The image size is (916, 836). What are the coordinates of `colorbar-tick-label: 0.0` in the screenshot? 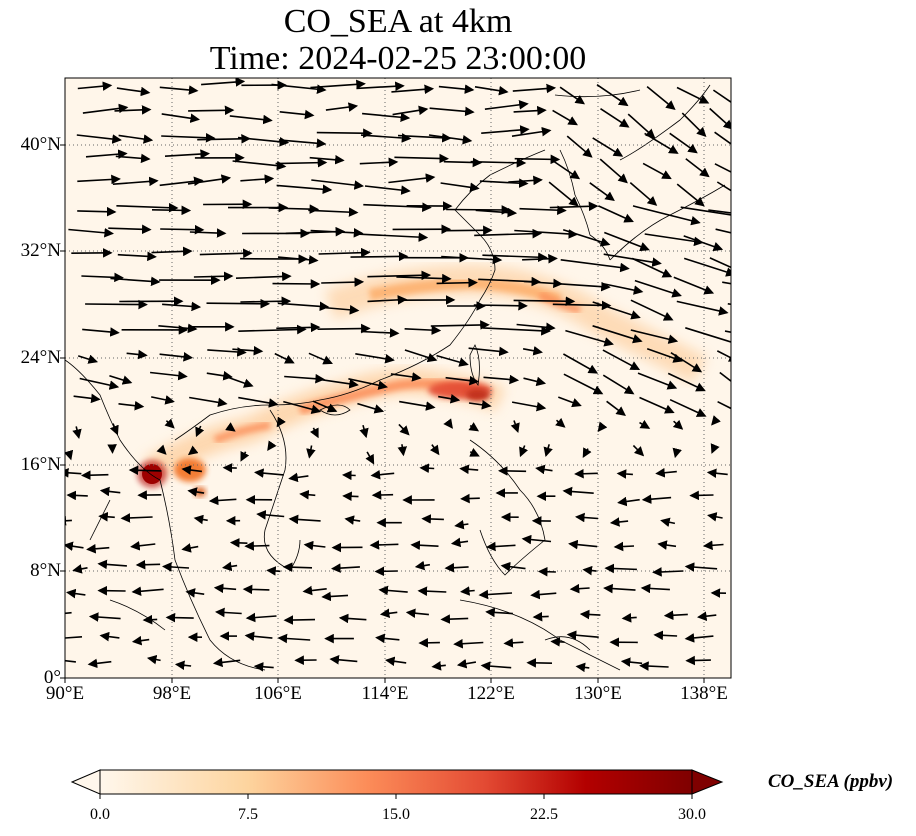 It's located at (100, 814).